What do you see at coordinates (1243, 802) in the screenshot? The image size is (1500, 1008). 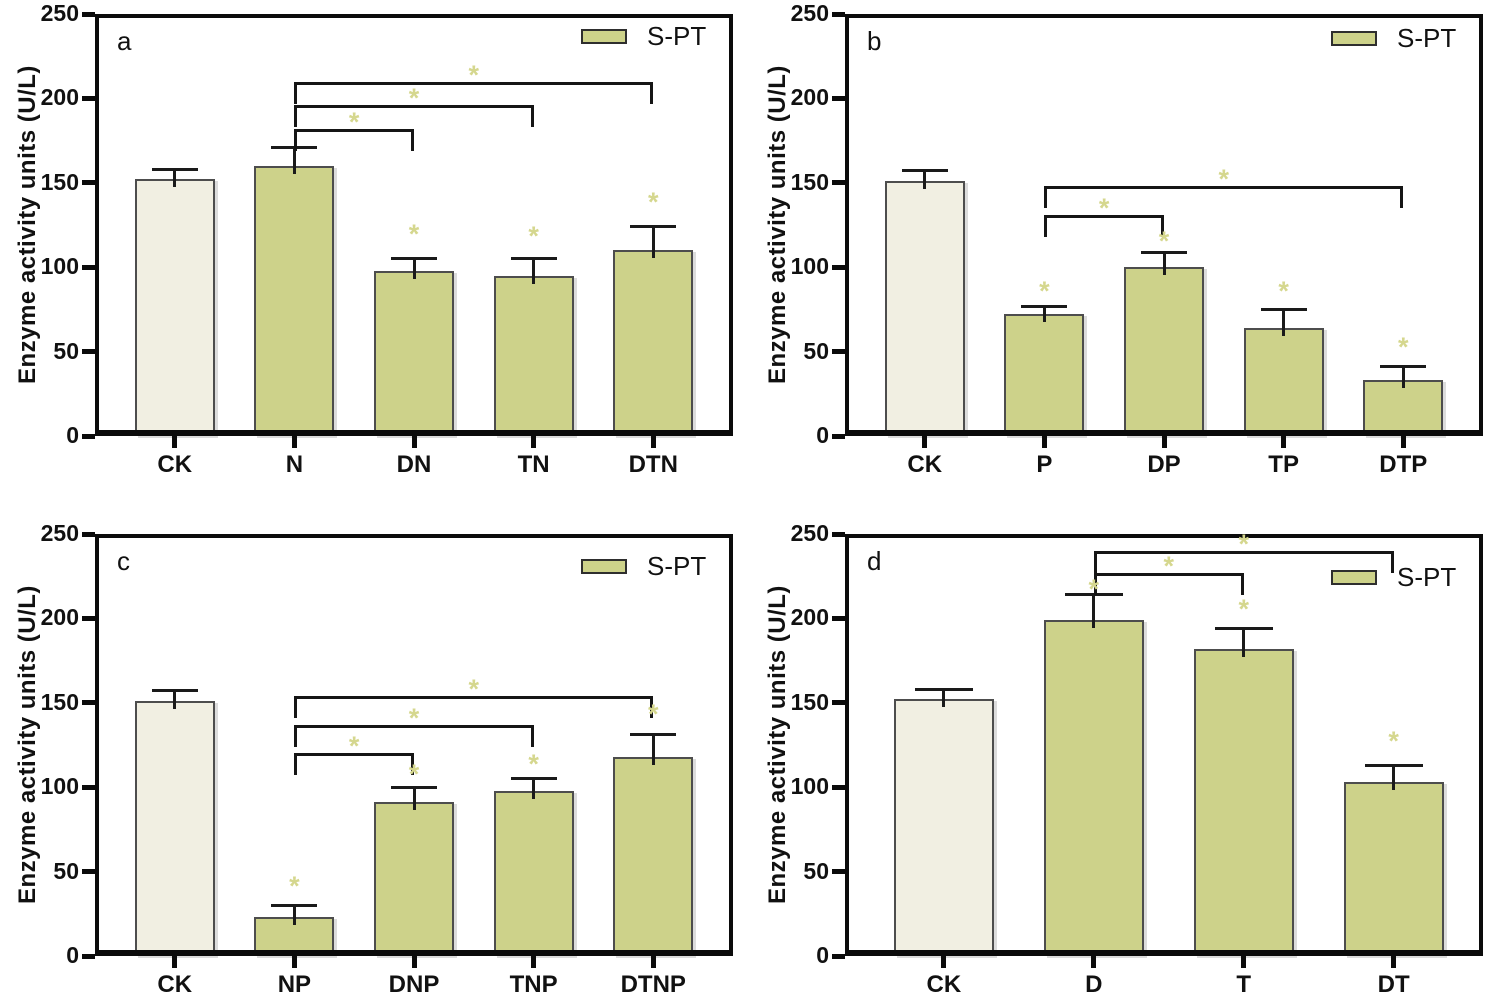 I see `bar-T` at bounding box center [1243, 802].